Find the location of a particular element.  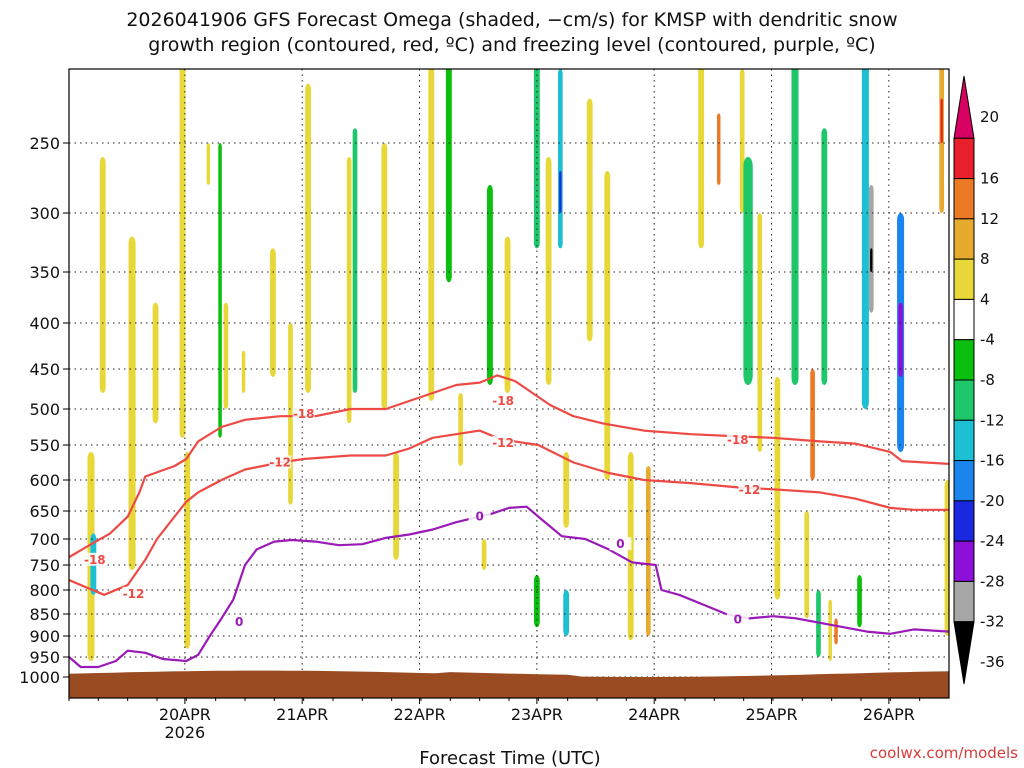

colorbar-label-12: -32 is located at coordinates (992, 622).